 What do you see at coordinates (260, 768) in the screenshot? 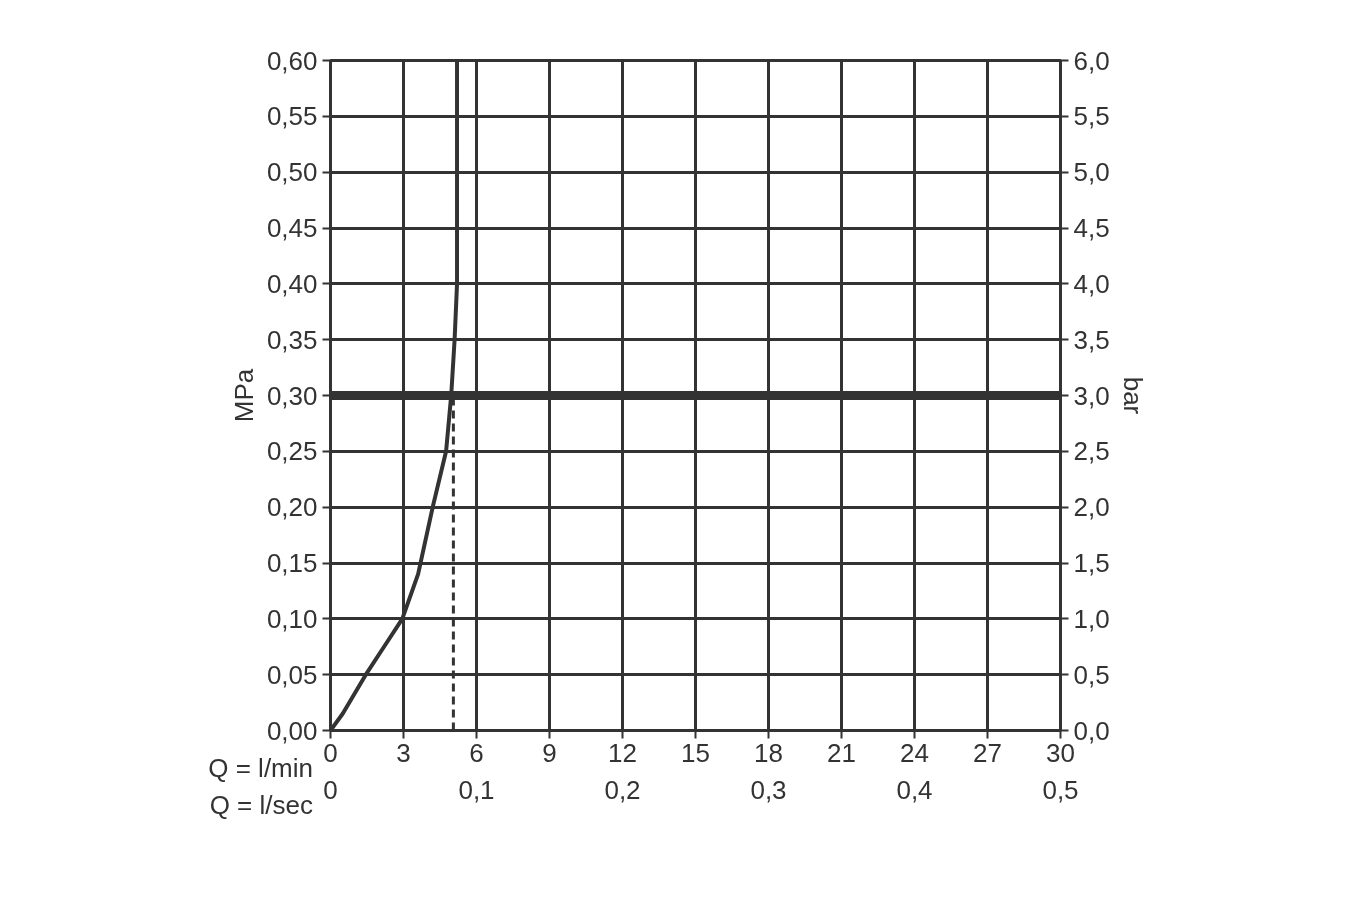
I see `x-axis-title: Q = l/min` at bounding box center [260, 768].